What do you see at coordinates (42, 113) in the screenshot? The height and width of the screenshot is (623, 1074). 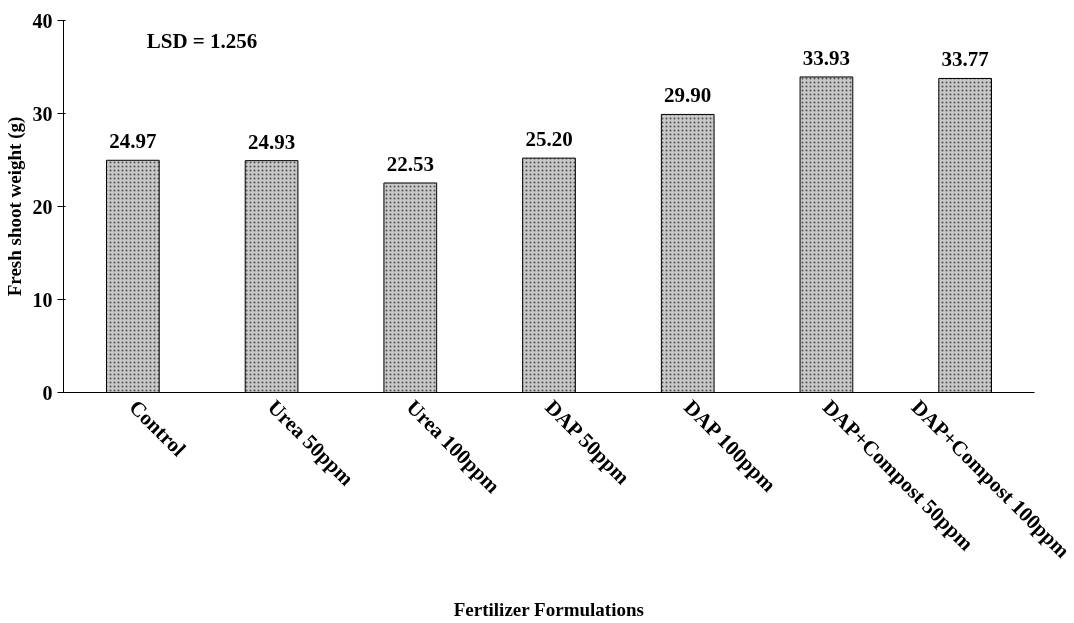 I see `y-tick-label: 30` at bounding box center [42, 113].